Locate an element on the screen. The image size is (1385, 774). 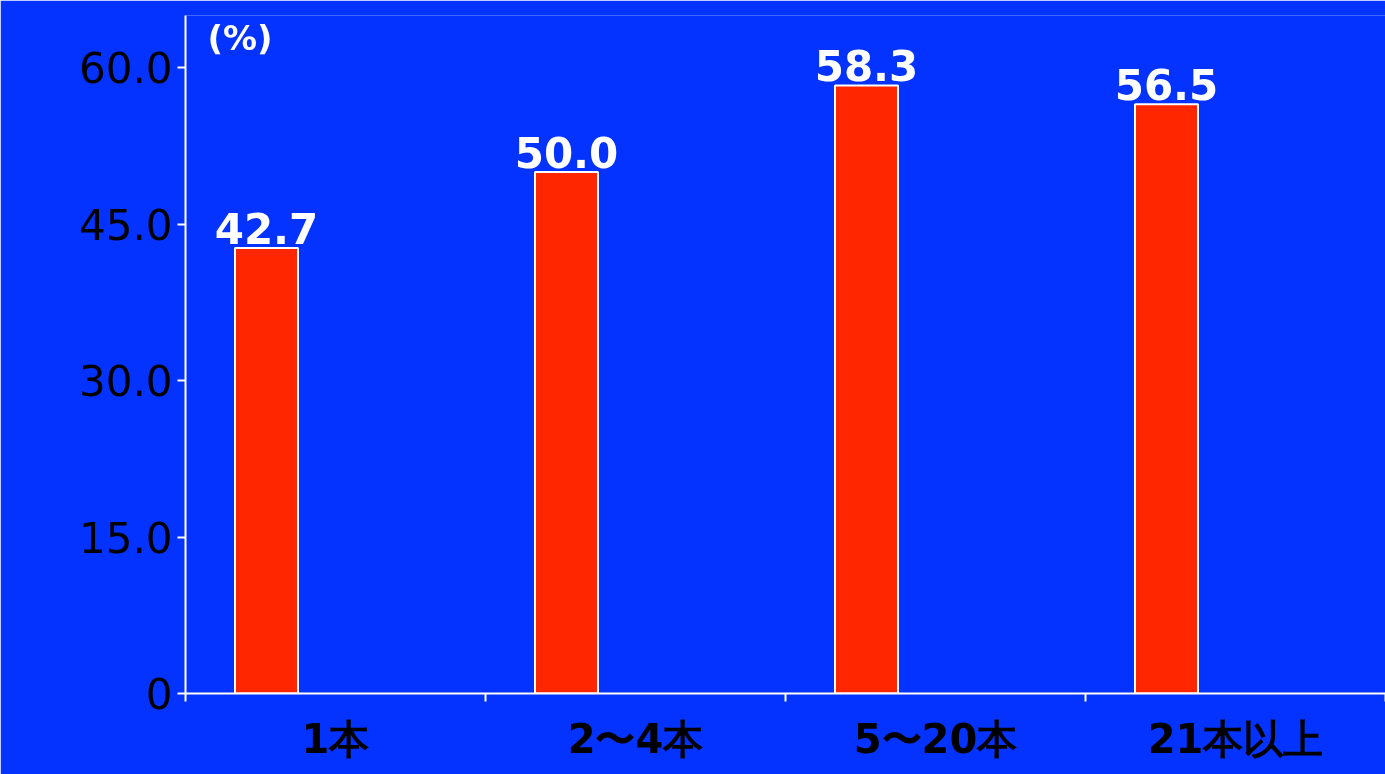
y-tick-label: 60.0 is located at coordinates (125, 69).